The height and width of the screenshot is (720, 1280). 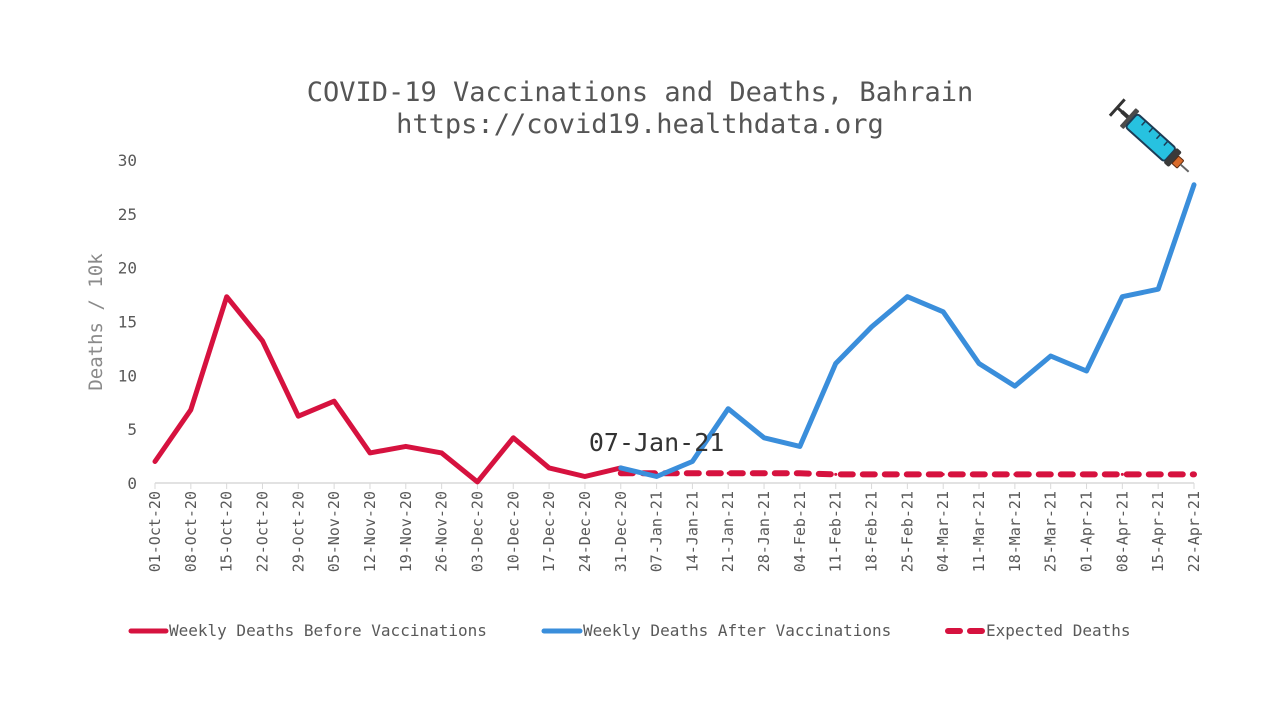 I want to click on annotation-label: 07-Jan-21, so click(x=656, y=442).